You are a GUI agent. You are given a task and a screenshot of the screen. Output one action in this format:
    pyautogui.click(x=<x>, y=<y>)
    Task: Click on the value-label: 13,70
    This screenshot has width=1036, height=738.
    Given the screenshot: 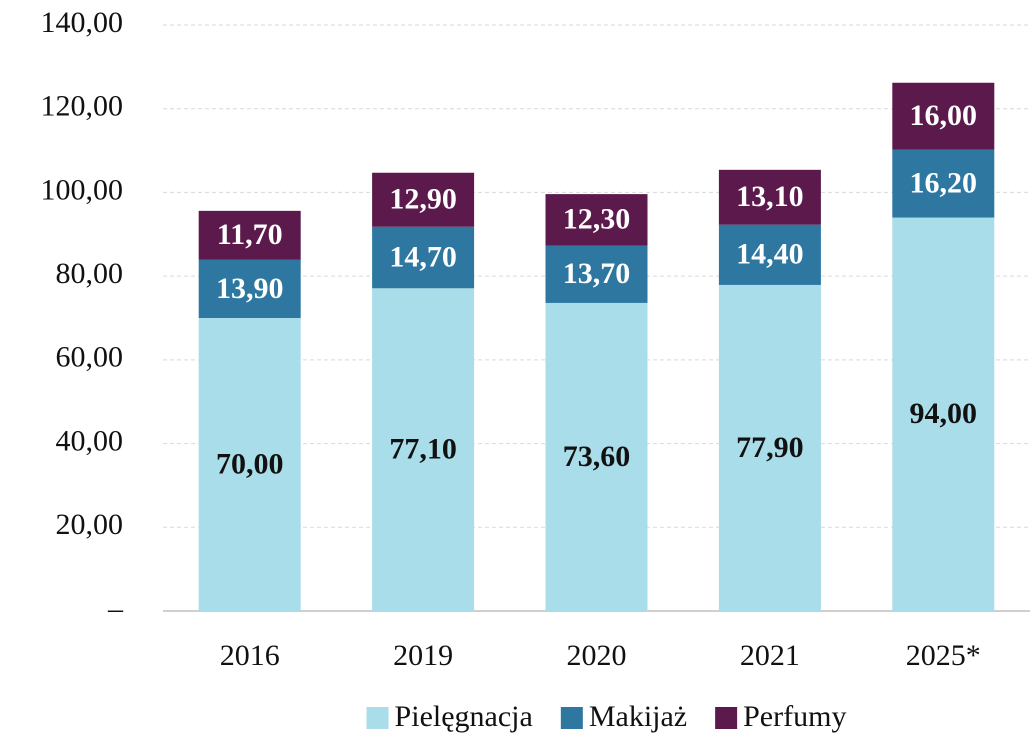 What is the action you would take?
    pyautogui.click(x=597, y=273)
    